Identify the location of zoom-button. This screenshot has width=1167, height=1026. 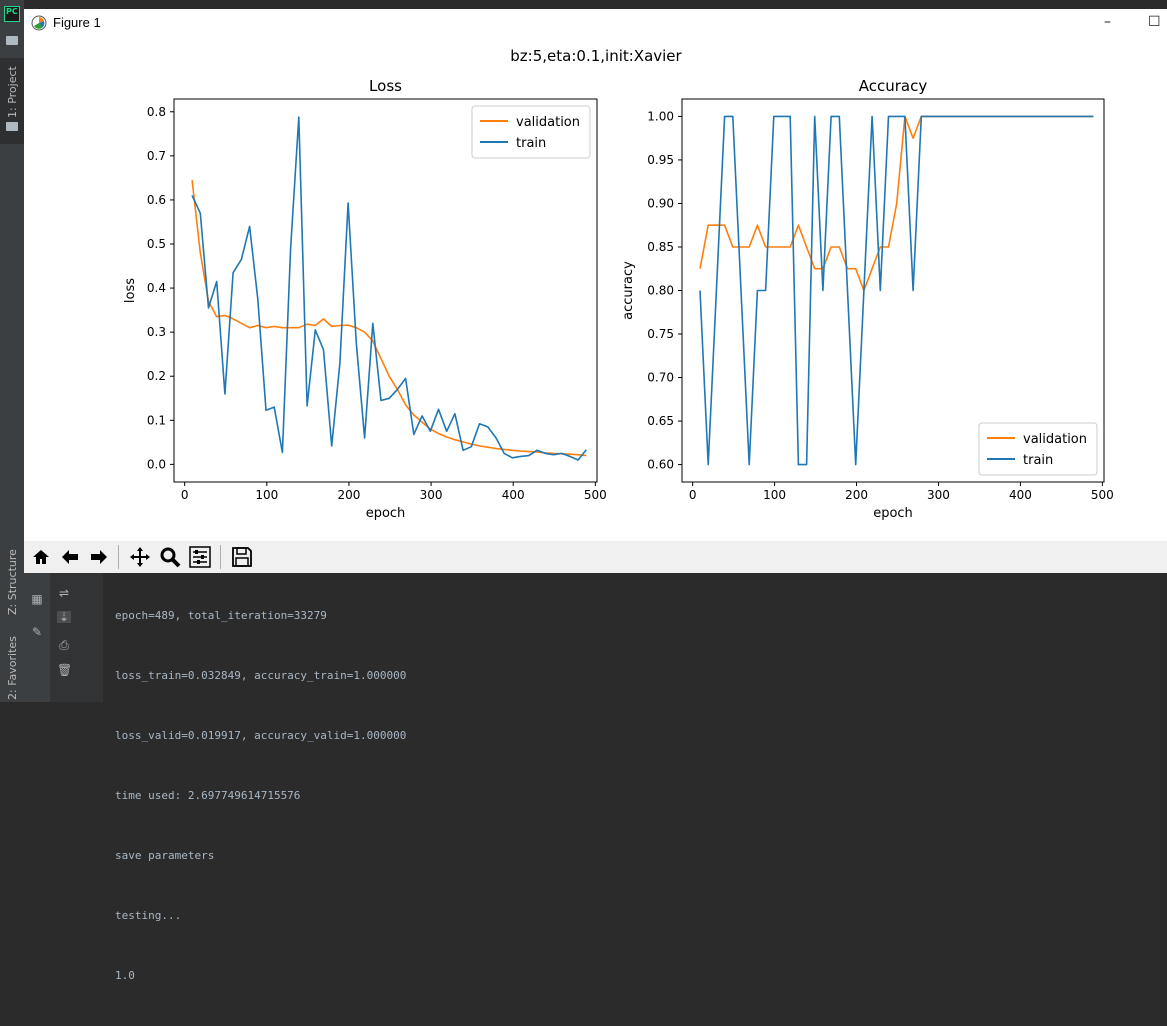
(170, 557).